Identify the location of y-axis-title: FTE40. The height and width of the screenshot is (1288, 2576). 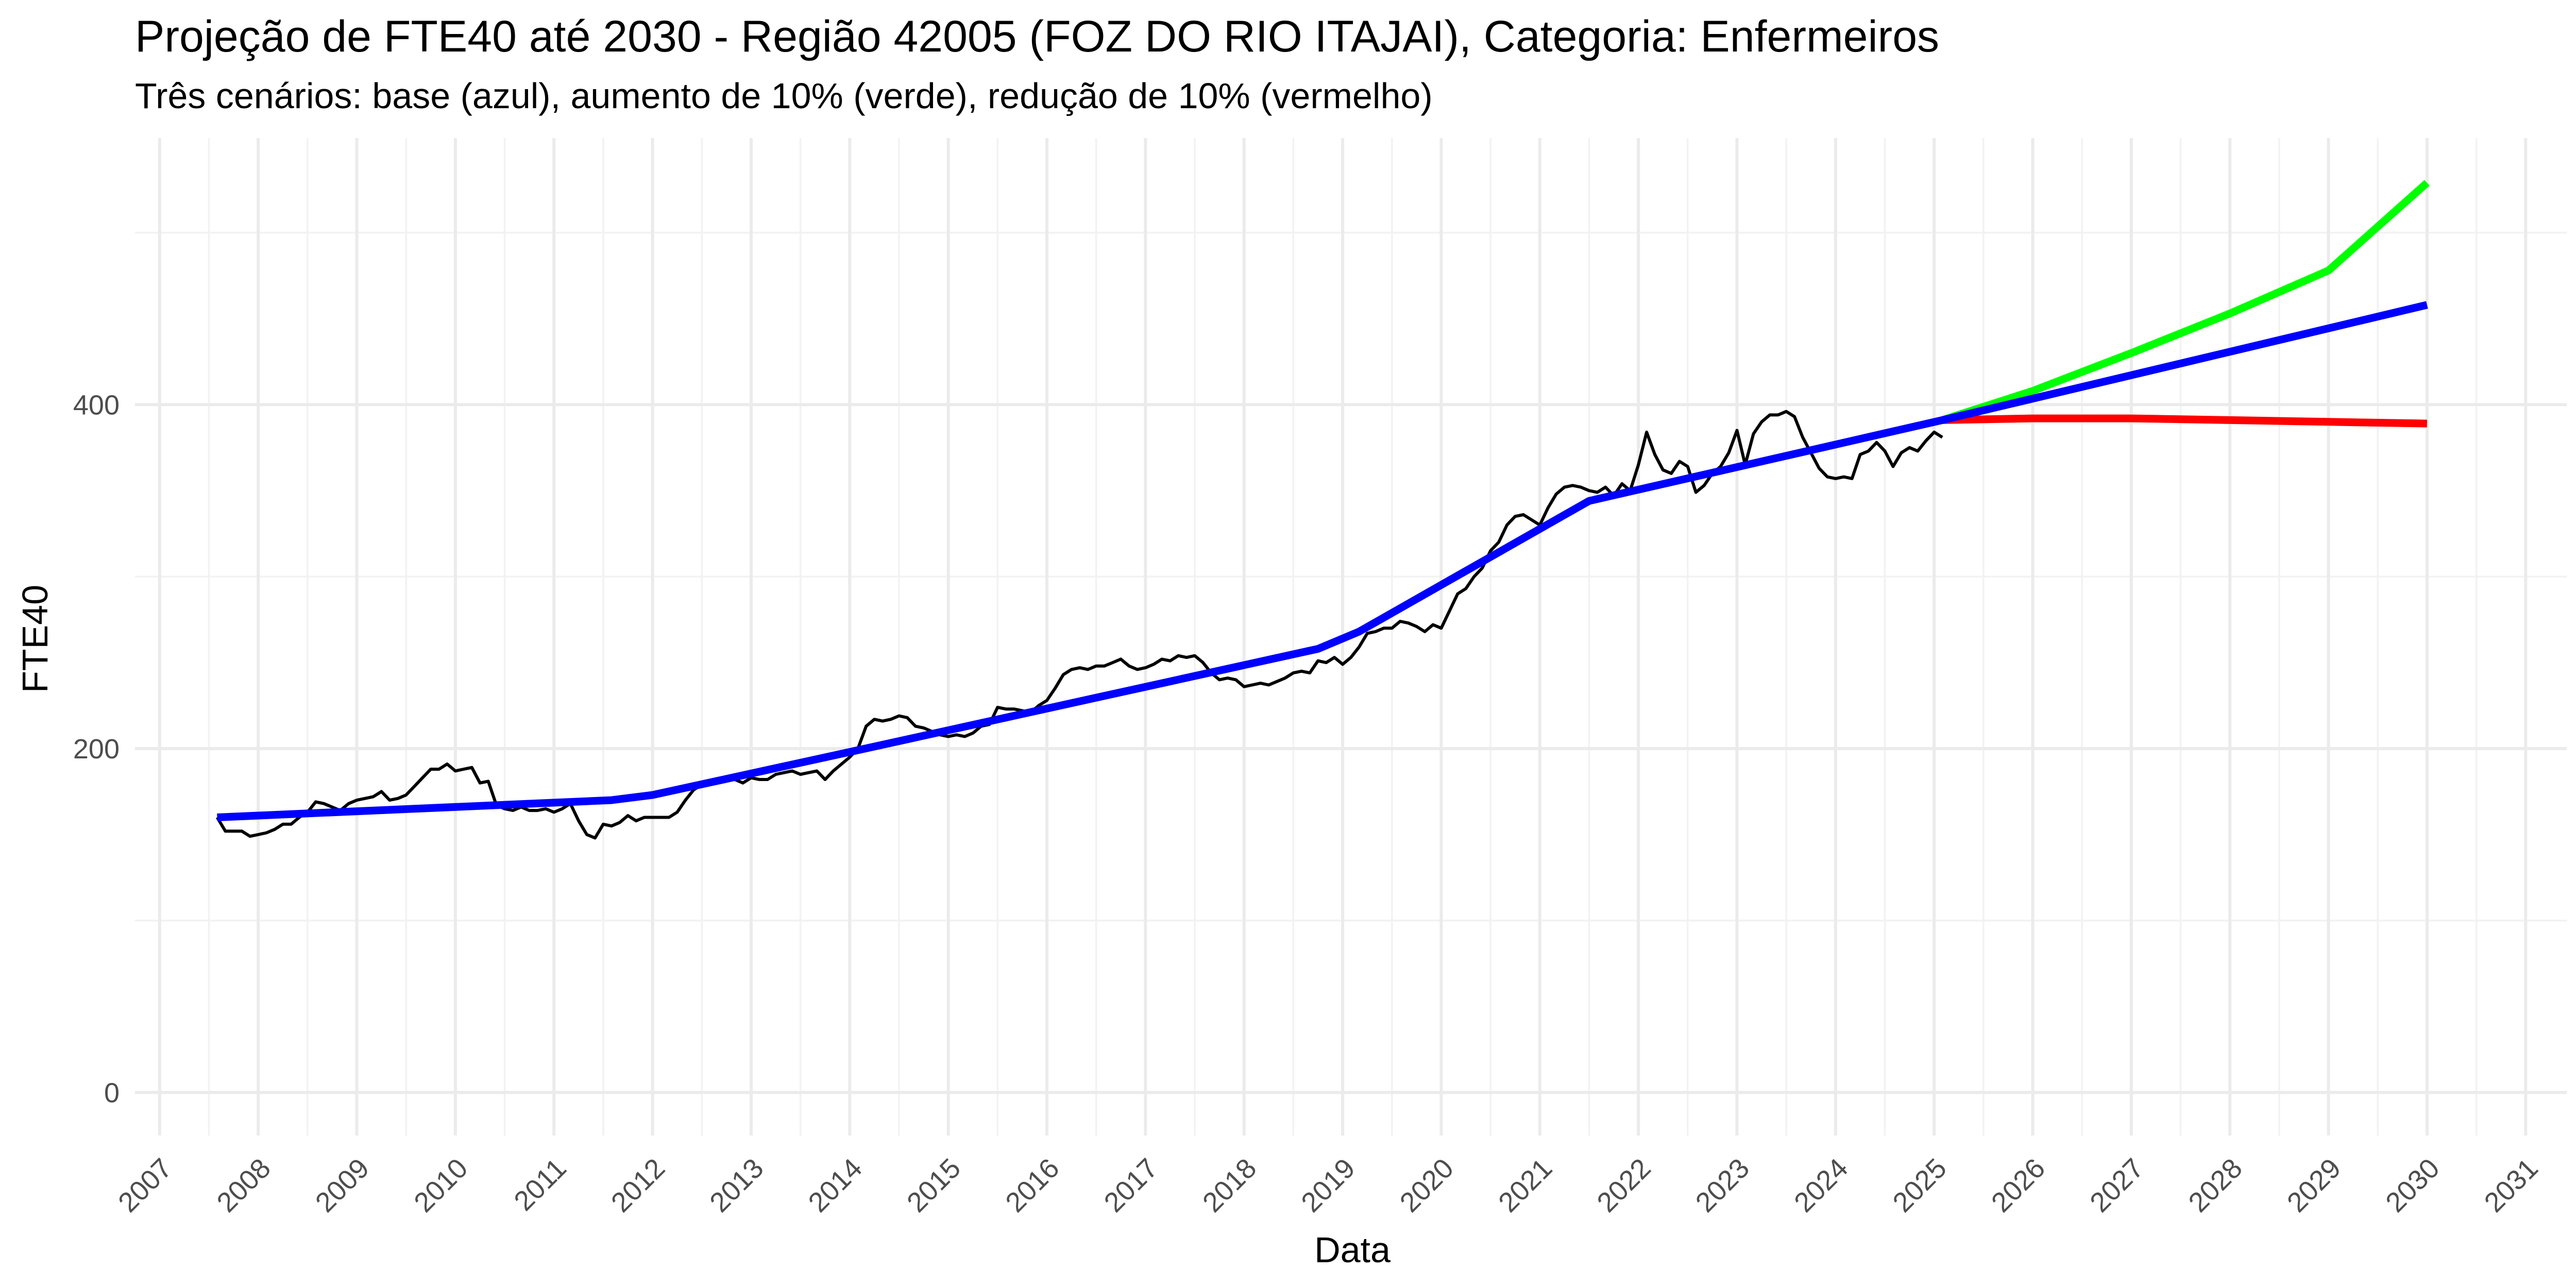
(35, 639).